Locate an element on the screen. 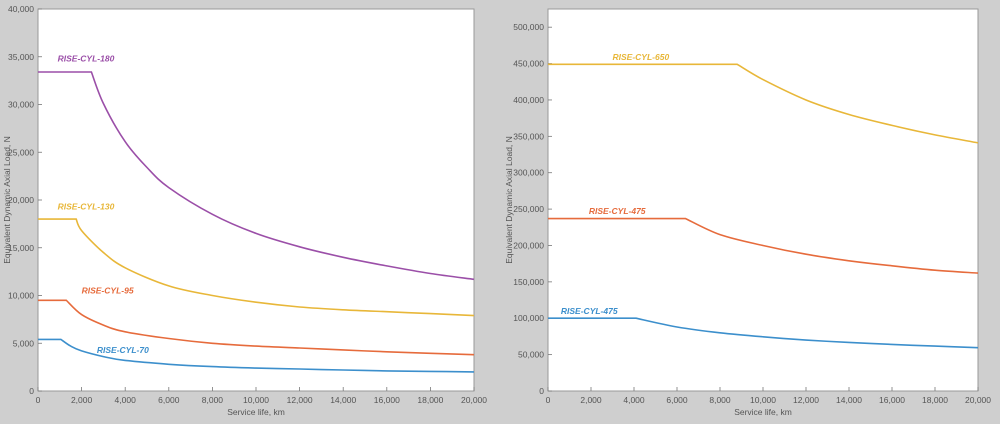 The height and width of the screenshot is (424, 1000). right-y-tick-label: 350,000 is located at coordinates (528, 136).